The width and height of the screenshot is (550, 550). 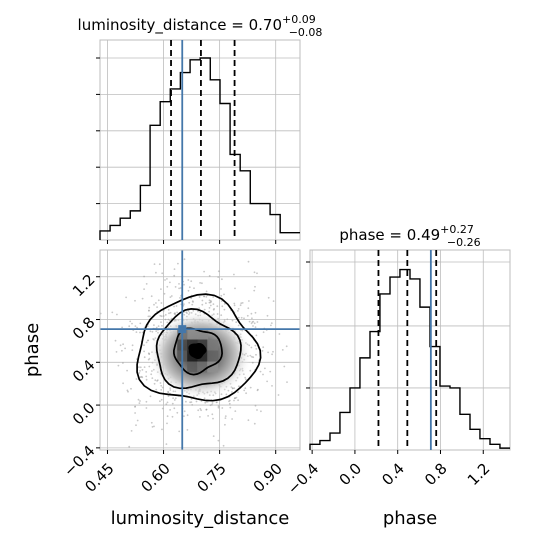 I want to click on xlabel-luminosity-distance: luminosity_distance, so click(x=200, y=518).